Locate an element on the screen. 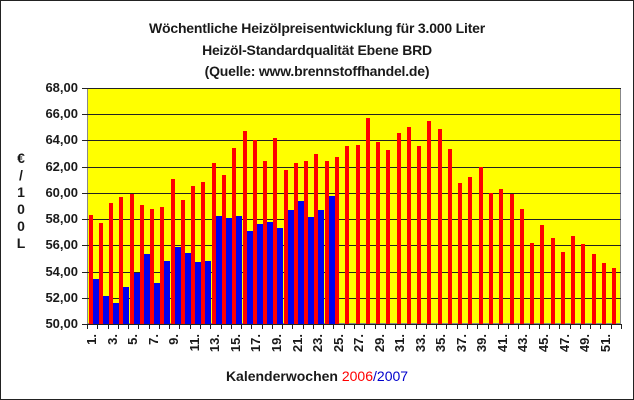 The image size is (634, 400). y-tick-label: 50,00 is located at coordinates (61, 323).